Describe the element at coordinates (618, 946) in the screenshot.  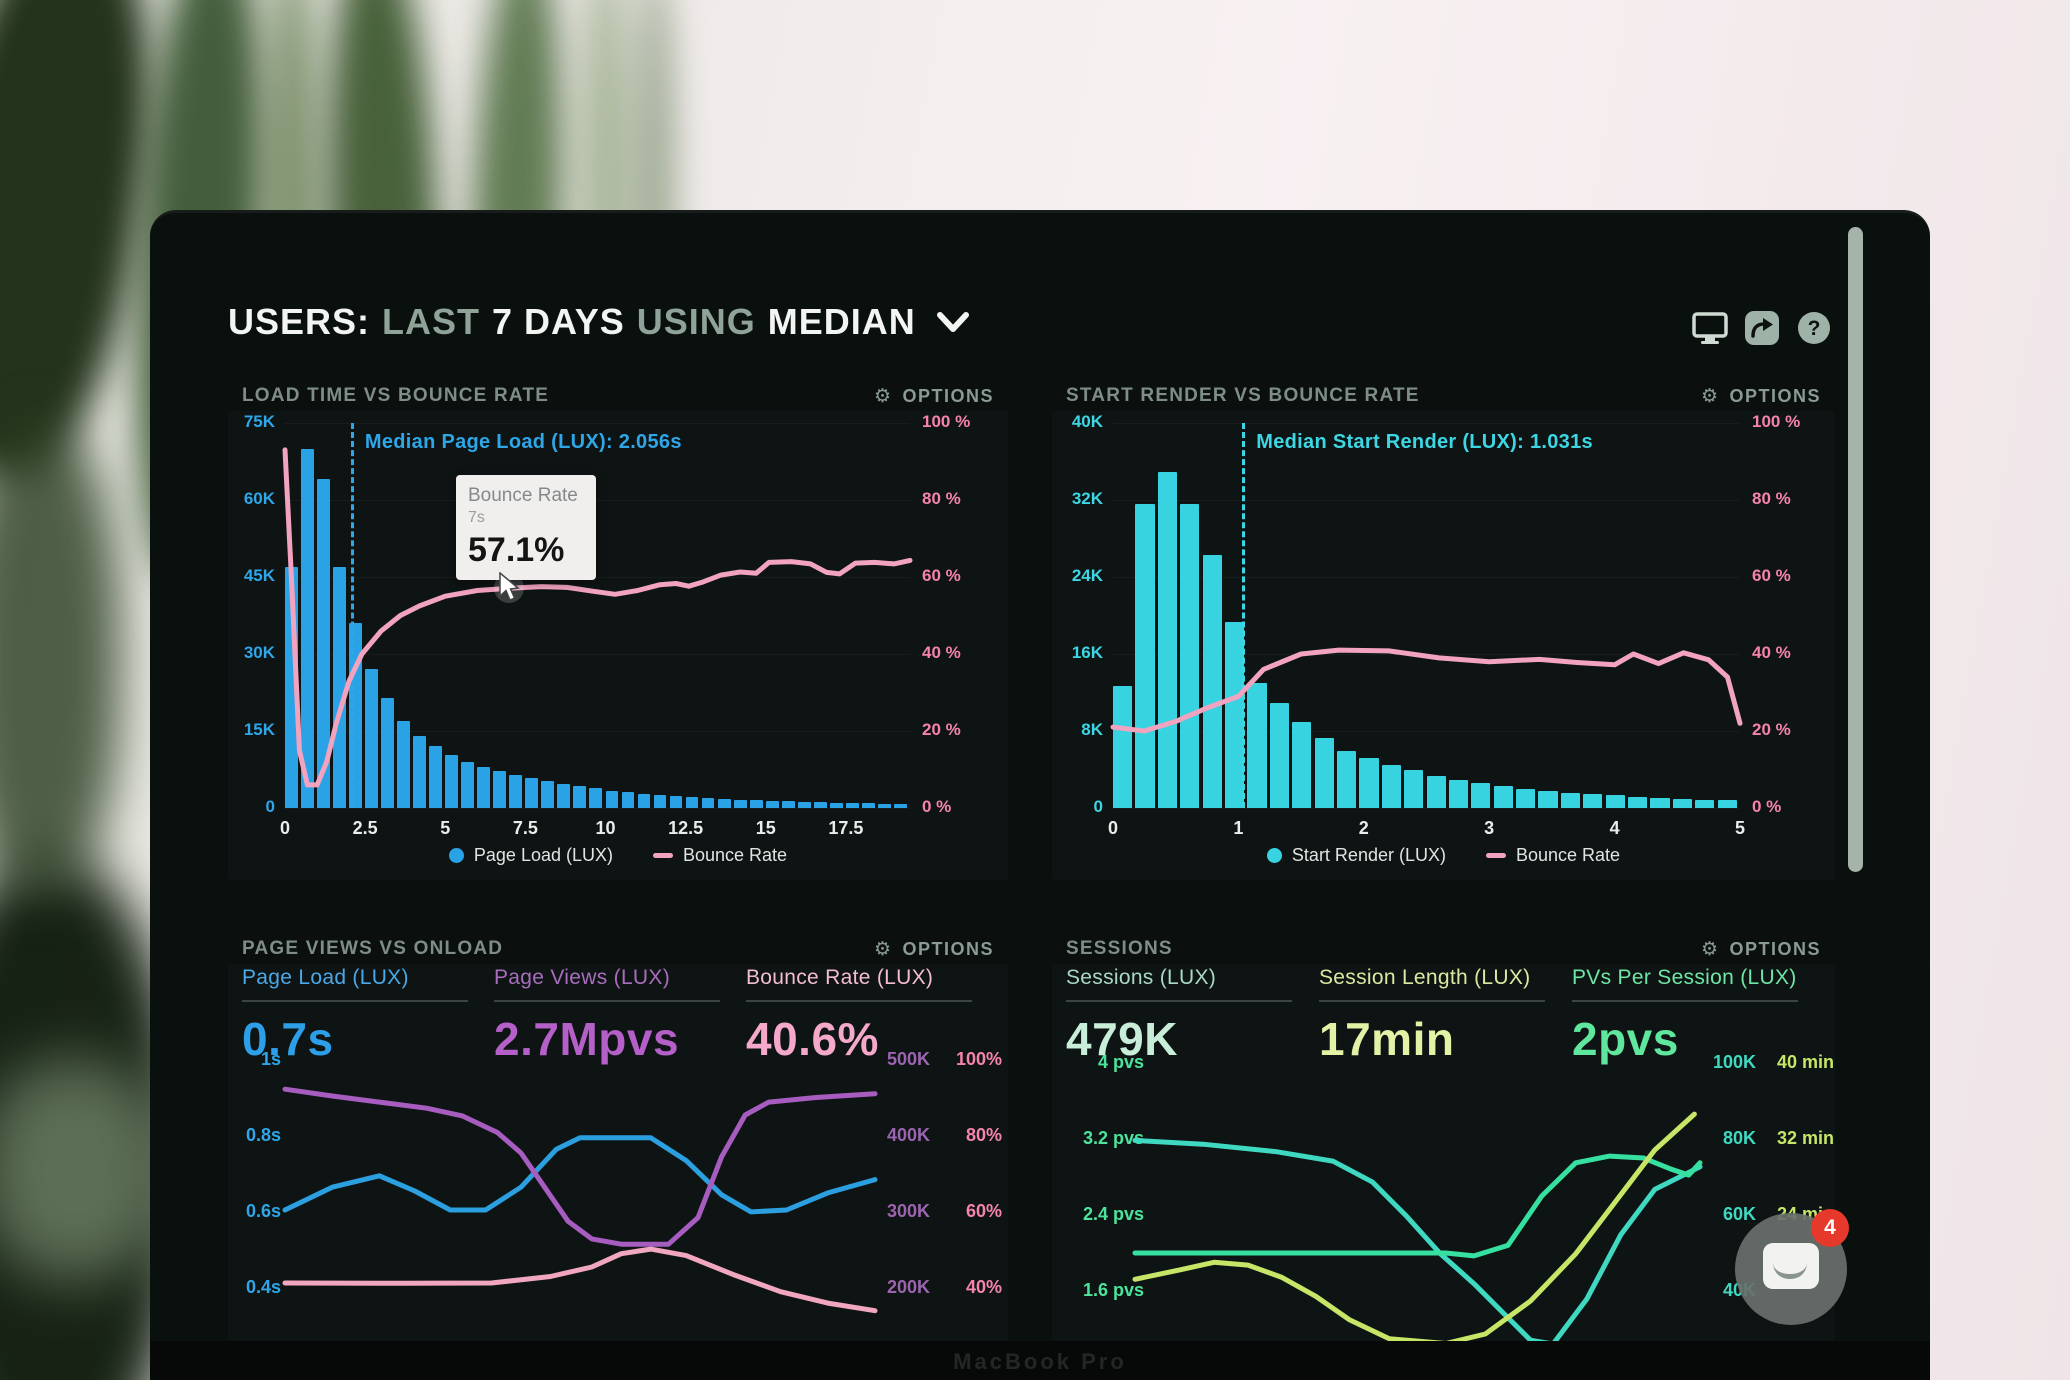
I see `panel-header: PAGE VIEWS VS ONLOAD ⚙ OPTIONS` at that location.